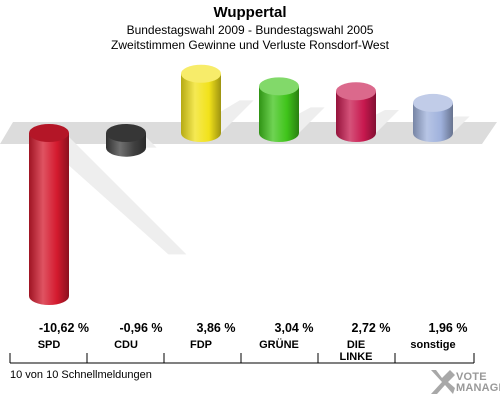 This screenshot has width=500, height=401. I want to click on vote-manager-logo: VOTE MANAGER, so click(464, 382).